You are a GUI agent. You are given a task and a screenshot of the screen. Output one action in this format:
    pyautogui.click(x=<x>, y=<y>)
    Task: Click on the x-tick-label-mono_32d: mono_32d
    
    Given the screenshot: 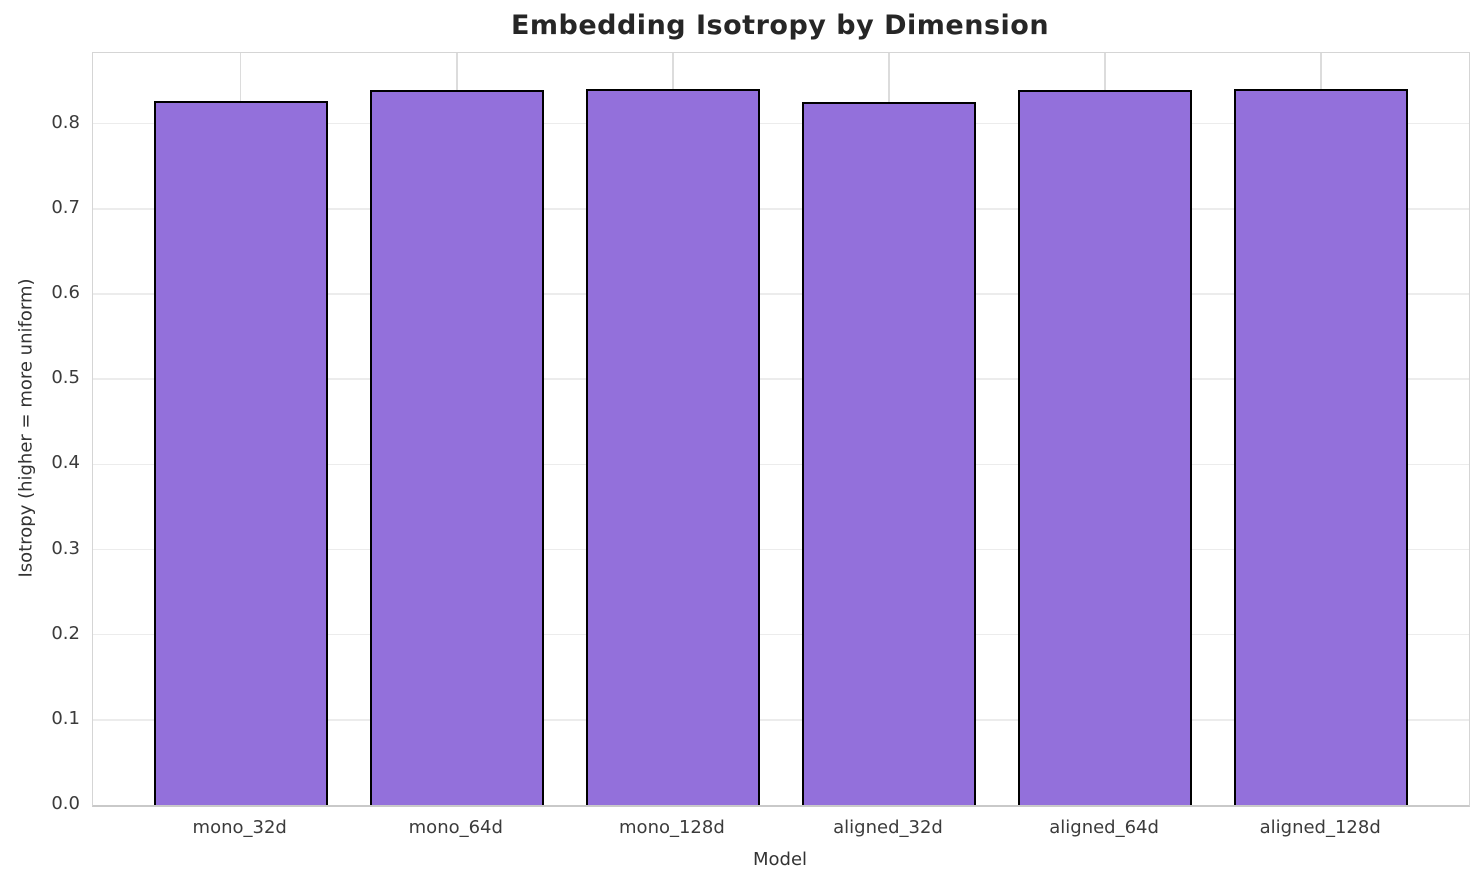 What is the action you would take?
    pyautogui.click(x=239, y=827)
    